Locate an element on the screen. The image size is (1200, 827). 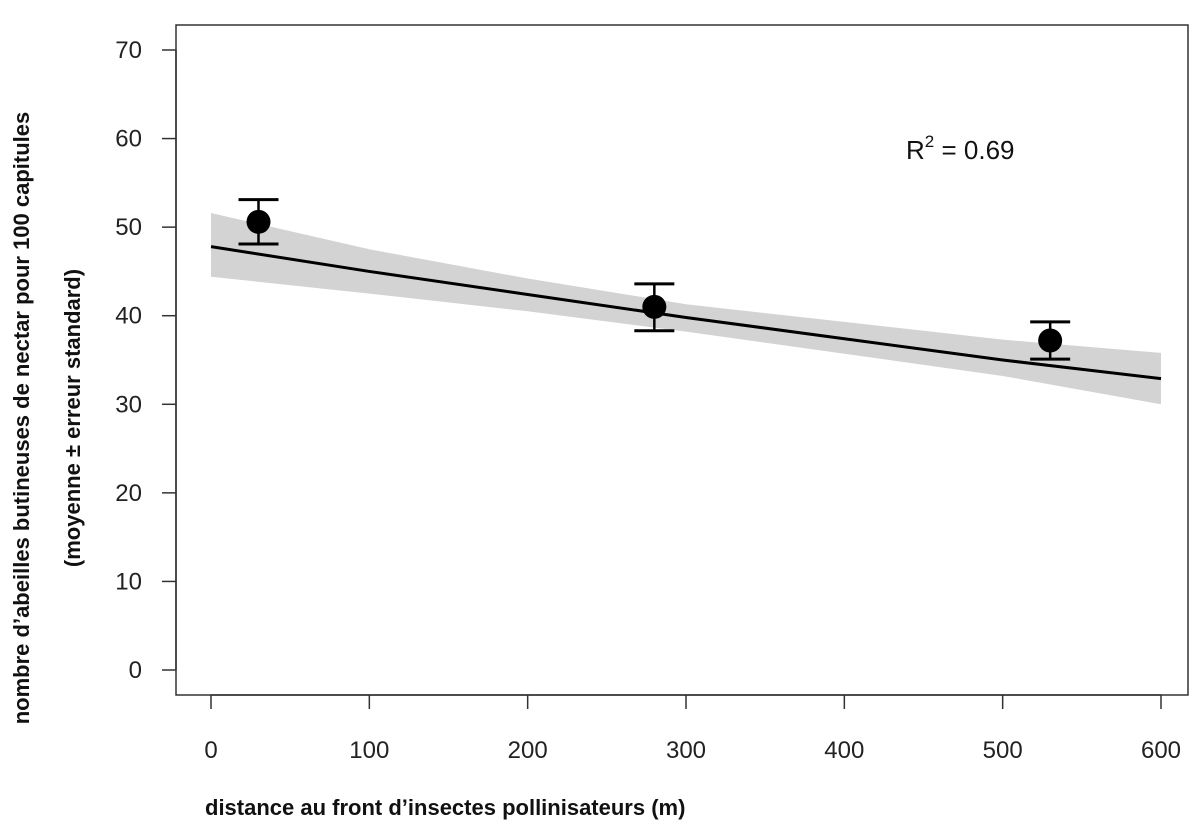
y-tick-label: 70 is located at coordinates (128, 50).